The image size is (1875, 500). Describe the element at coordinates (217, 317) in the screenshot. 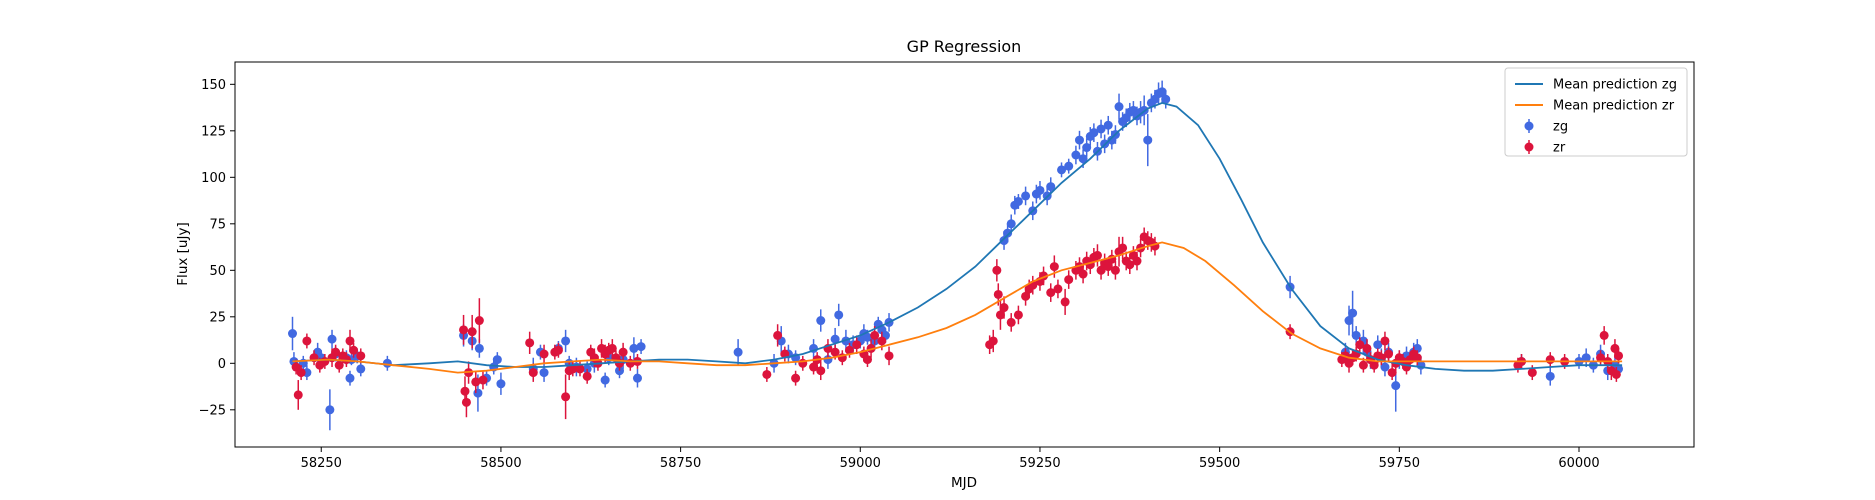

I see `y-tick-label: 25` at that location.